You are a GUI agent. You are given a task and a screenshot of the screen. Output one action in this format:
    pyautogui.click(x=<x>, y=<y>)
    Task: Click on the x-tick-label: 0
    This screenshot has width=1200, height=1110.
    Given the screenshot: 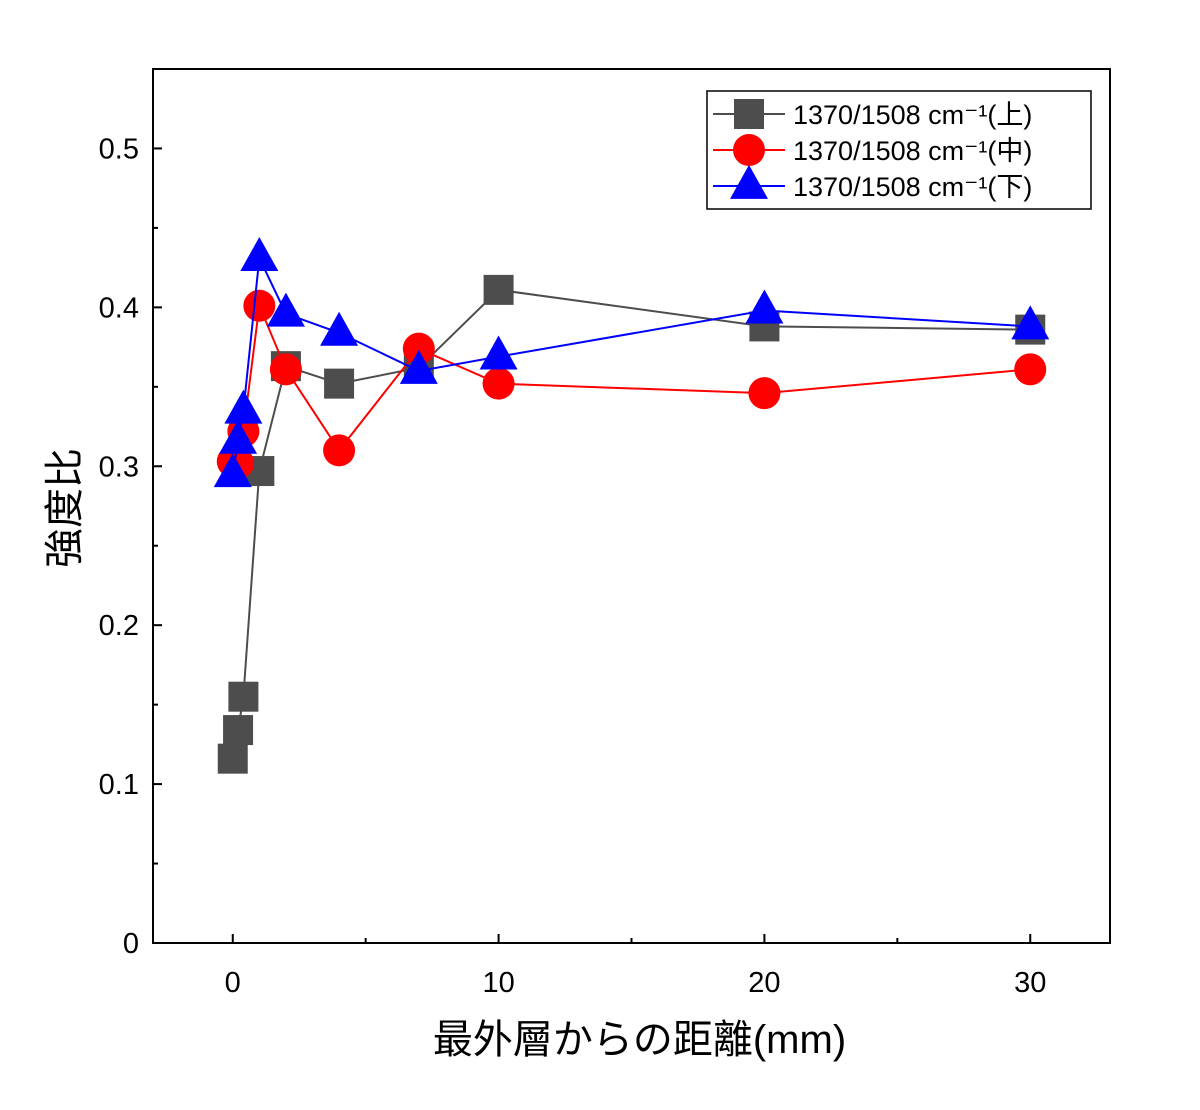 What is the action you would take?
    pyautogui.click(x=233, y=983)
    